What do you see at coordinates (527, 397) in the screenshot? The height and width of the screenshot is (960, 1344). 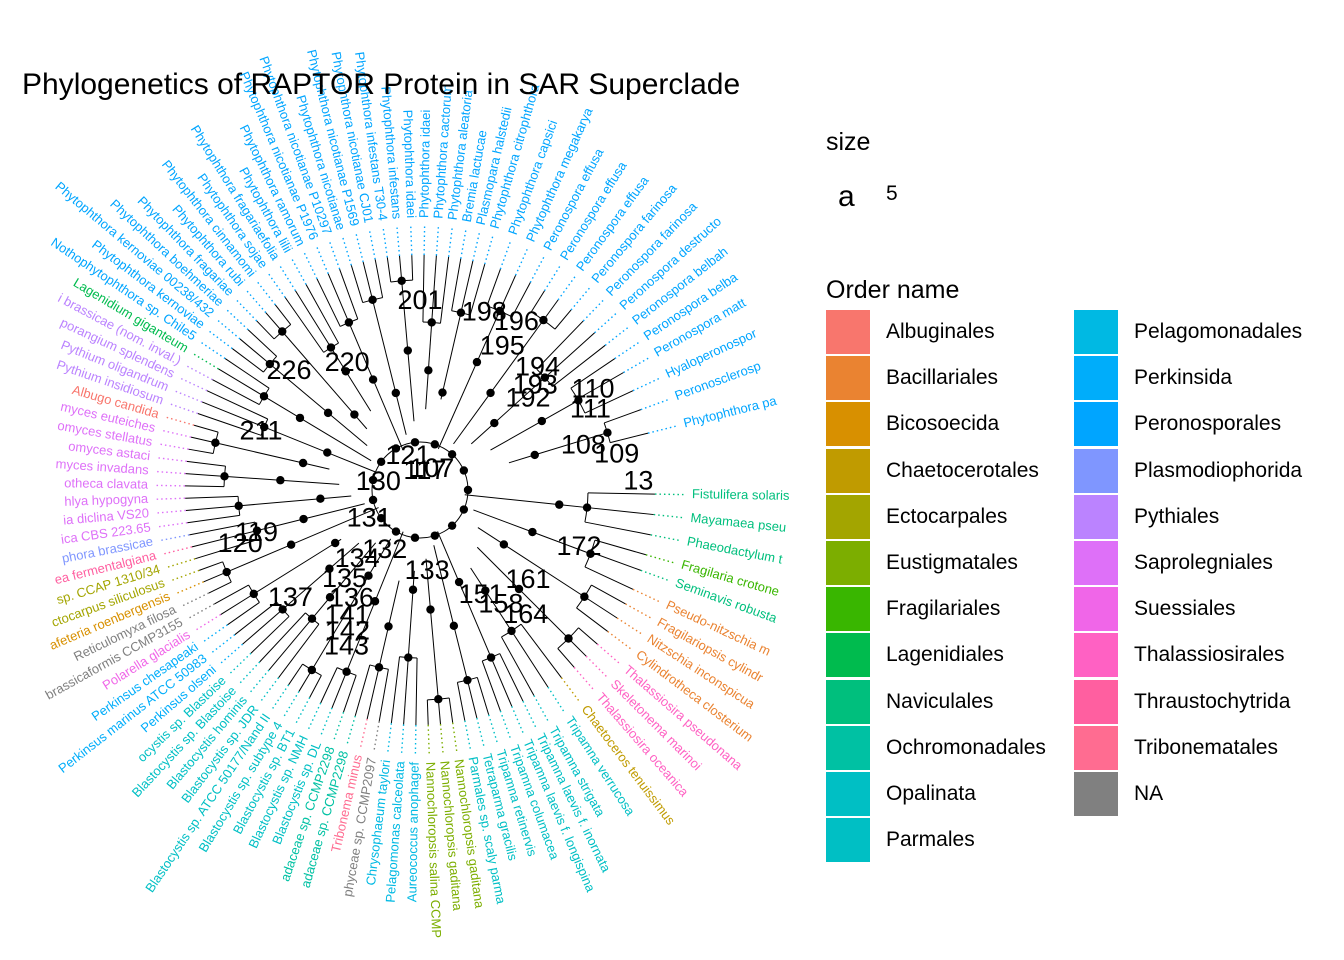 I see `node-label: 192` at bounding box center [527, 397].